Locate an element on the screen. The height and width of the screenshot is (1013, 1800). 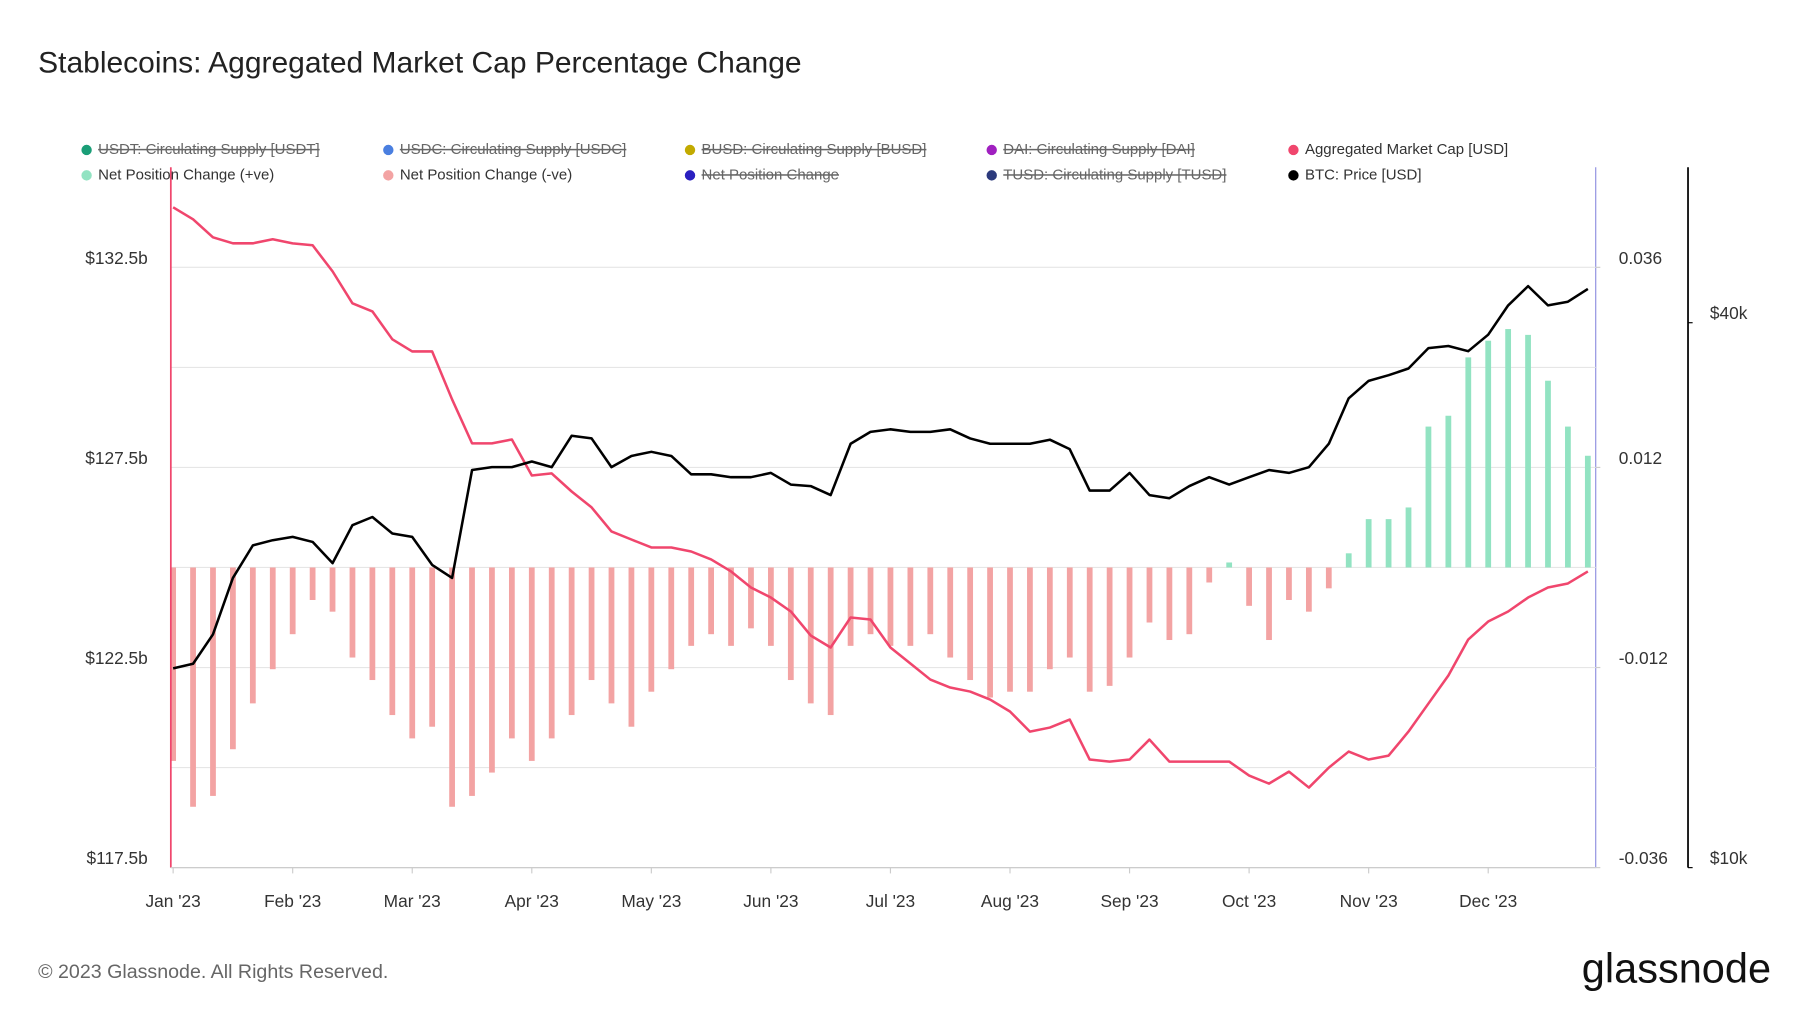
x-tick-label: Sep '23 is located at coordinates (1129, 901).